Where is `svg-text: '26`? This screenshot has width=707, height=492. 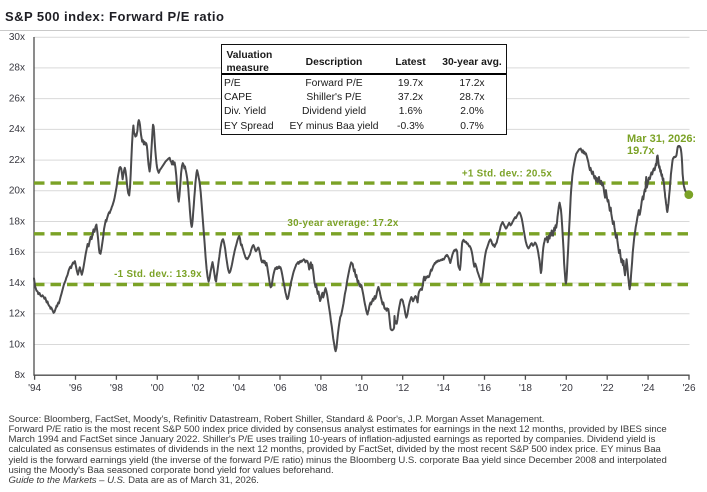
svg-text: '26 is located at coordinates (688, 388).